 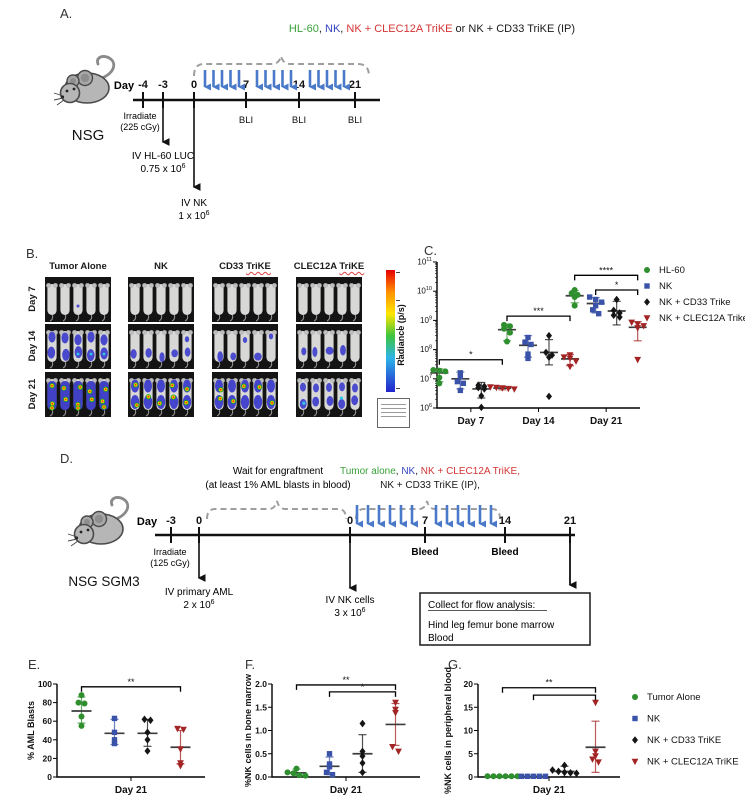 I want to click on svg-text: -3, so click(x=163, y=85).